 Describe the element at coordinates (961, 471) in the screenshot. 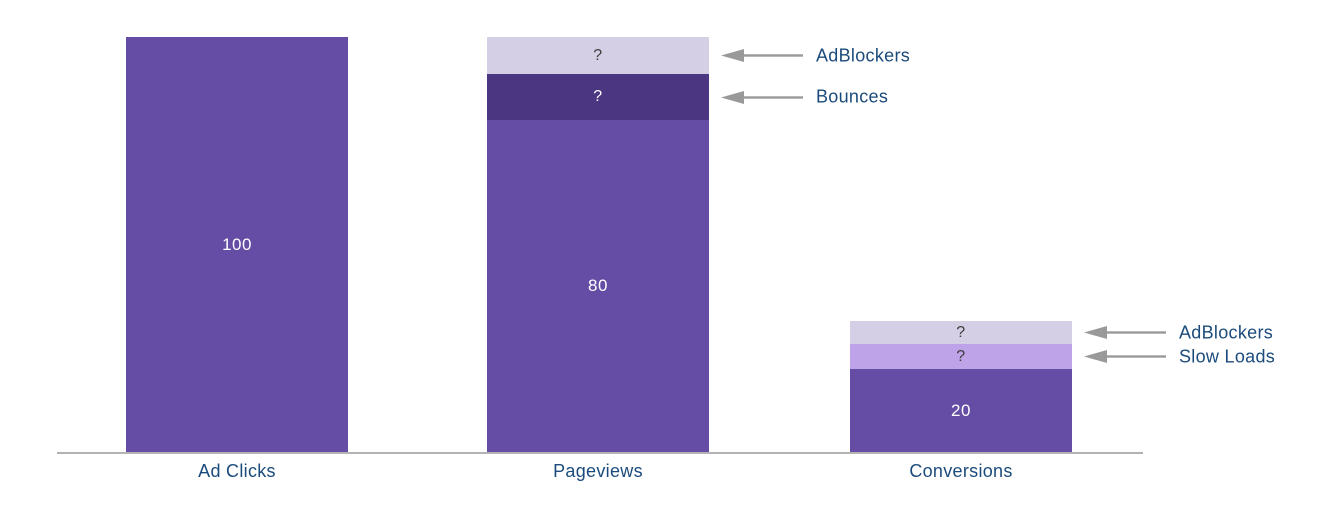

I see `category-label-conversions: Conversions` at that location.